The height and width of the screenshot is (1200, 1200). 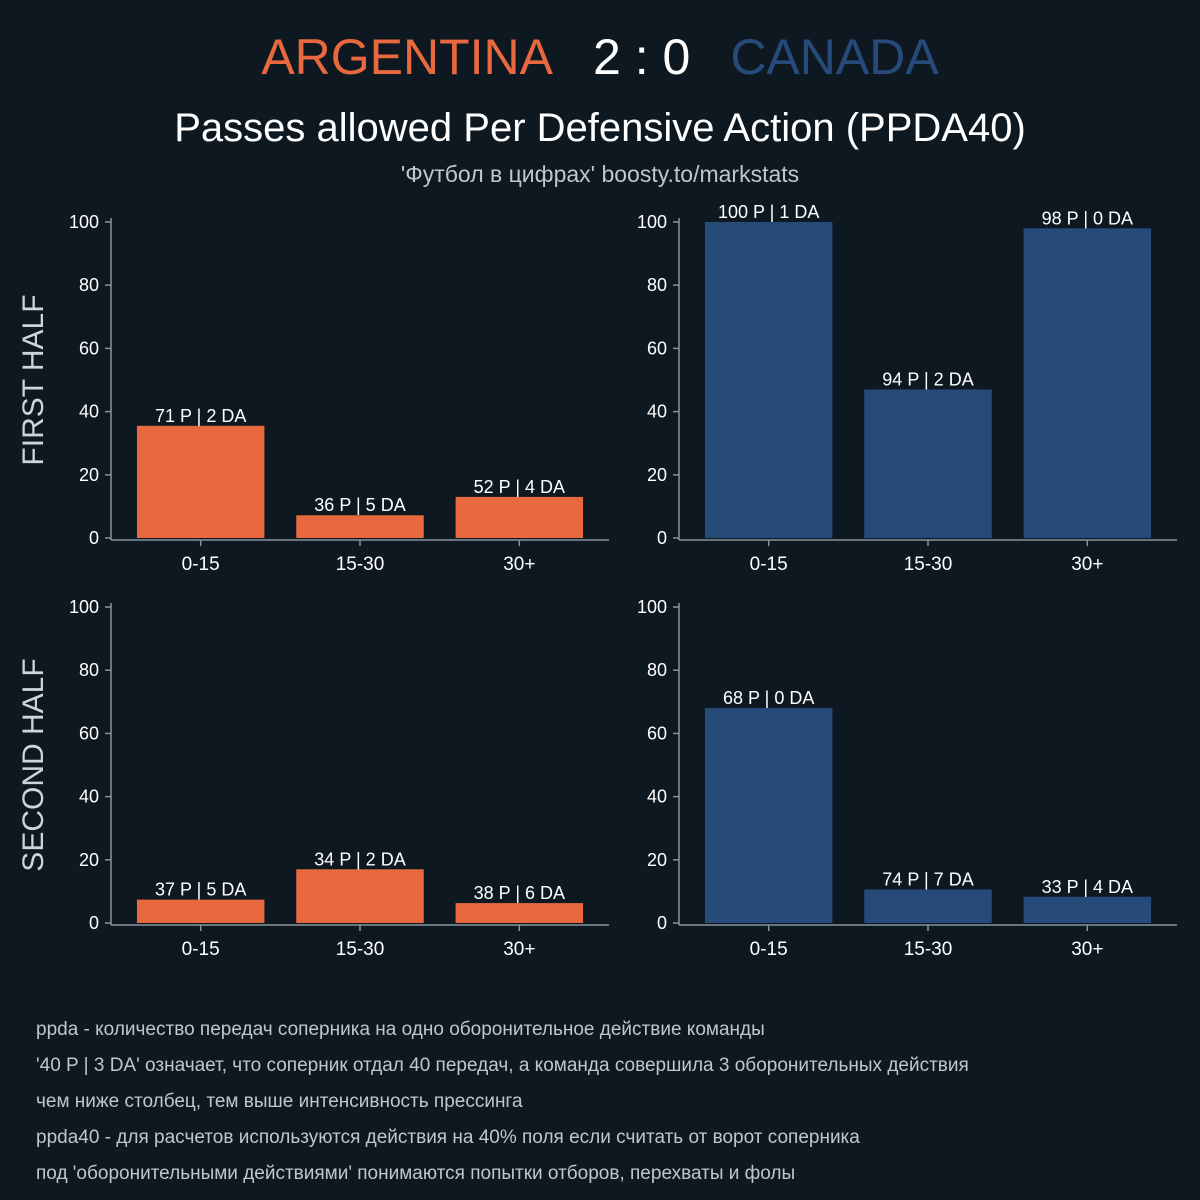 I want to click on chart-subtitle: 'Футбол в цифрах' boosty.to/markstats, so click(x=600, y=174).